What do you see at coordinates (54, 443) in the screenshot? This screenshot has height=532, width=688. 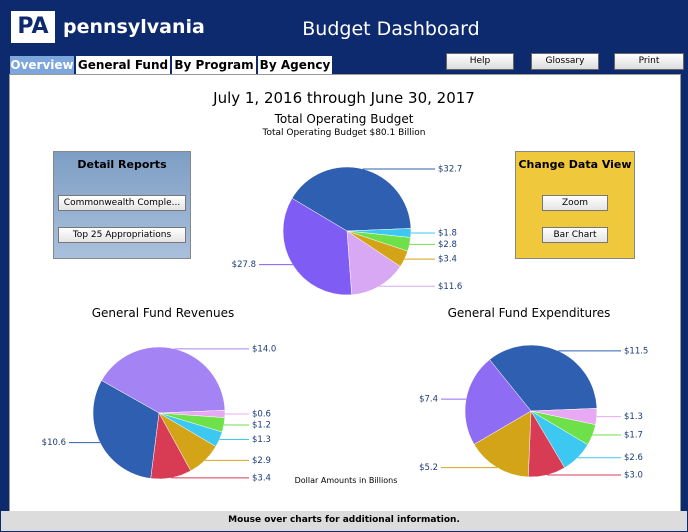 I see `data-label: $10.6` at bounding box center [54, 443].